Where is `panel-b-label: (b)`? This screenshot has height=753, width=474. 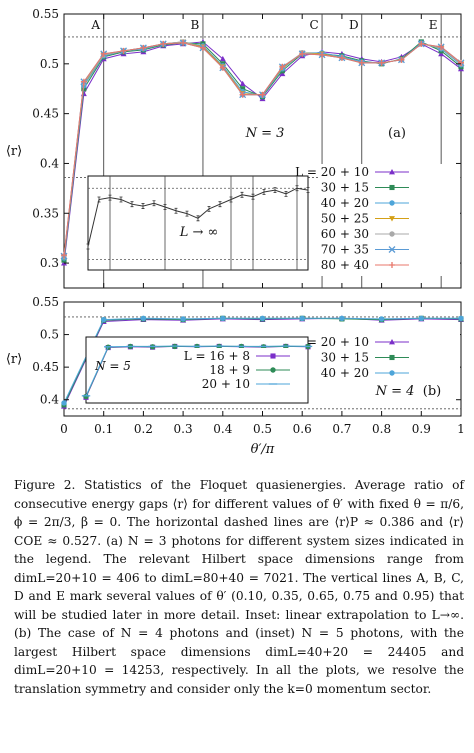 panel-b-label: (b) is located at coordinates (432, 391).